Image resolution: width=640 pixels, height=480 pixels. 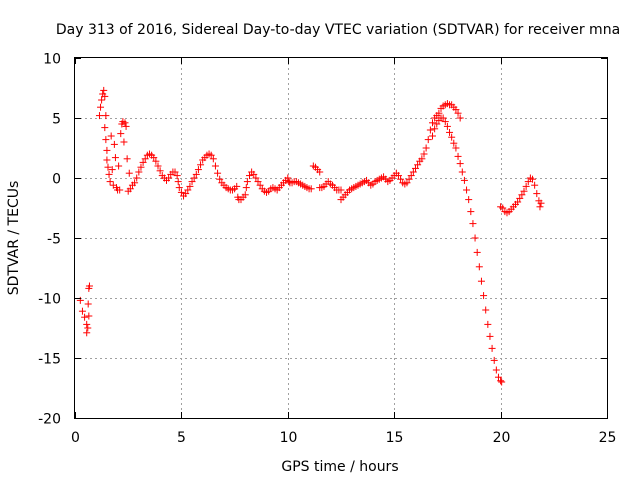 I want to click on y-tick-label: -5, so click(x=54, y=240).